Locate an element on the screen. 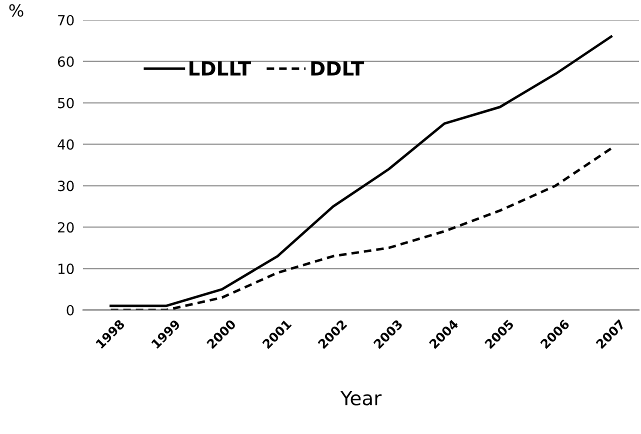 Image resolution: width=641 pixels, height=434 pixels. legend-label: LDLLT is located at coordinates (221, 68).